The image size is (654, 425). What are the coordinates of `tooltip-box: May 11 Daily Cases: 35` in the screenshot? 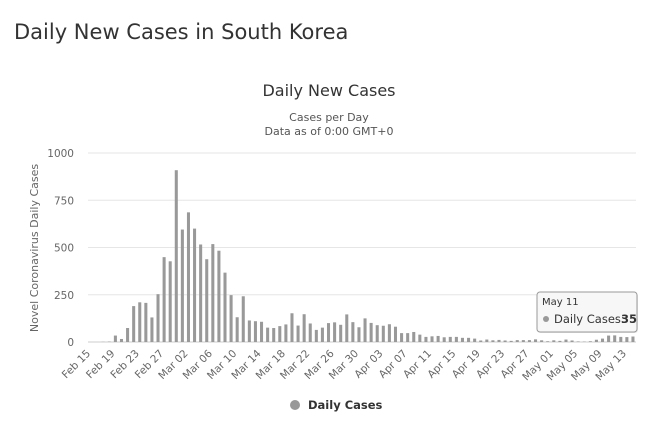 It's located at (587, 312).